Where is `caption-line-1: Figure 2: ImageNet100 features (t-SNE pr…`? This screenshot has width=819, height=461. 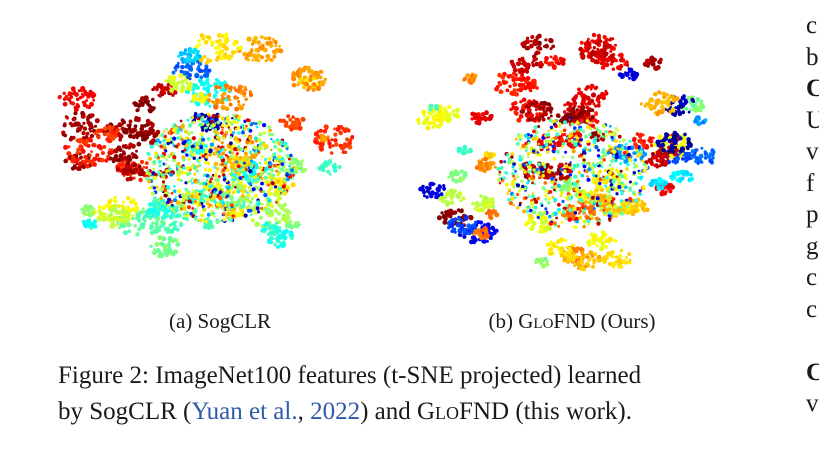
caption-line-1: Figure 2: ImageNet100 features (t-SNE pr… is located at coordinates (418, 376).